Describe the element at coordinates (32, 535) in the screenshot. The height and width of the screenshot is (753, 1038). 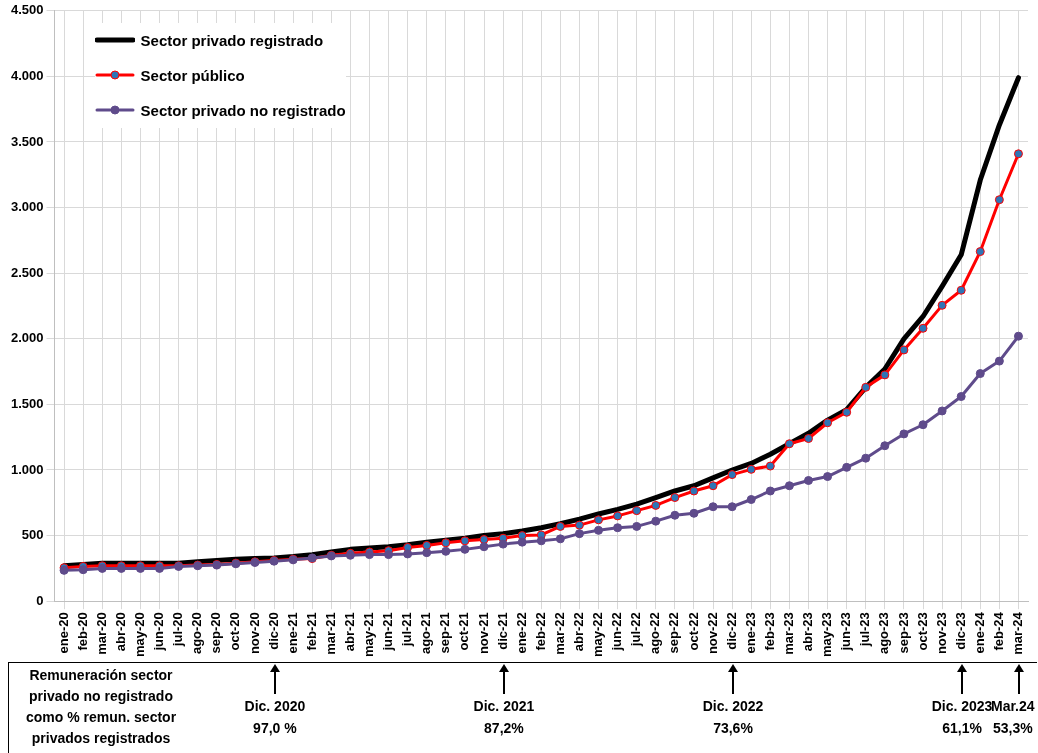
I see `y-tick-label: 500` at that location.